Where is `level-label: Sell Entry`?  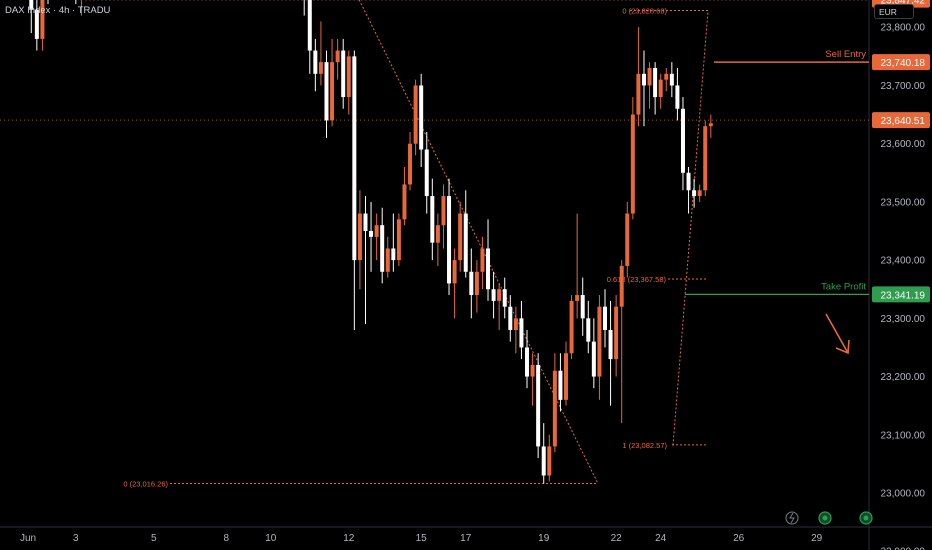 level-label: Sell Entry is located at coordinates (845, 54).